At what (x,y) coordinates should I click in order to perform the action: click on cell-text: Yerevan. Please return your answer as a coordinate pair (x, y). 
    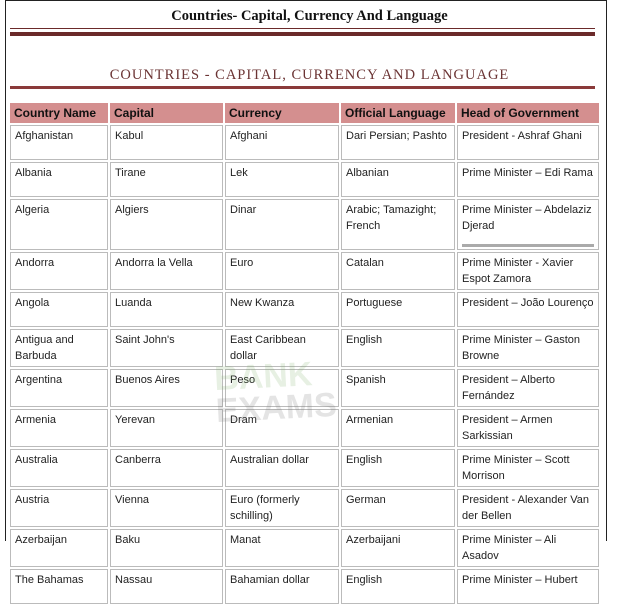
    Looking at the image, I should click on (135, 420).